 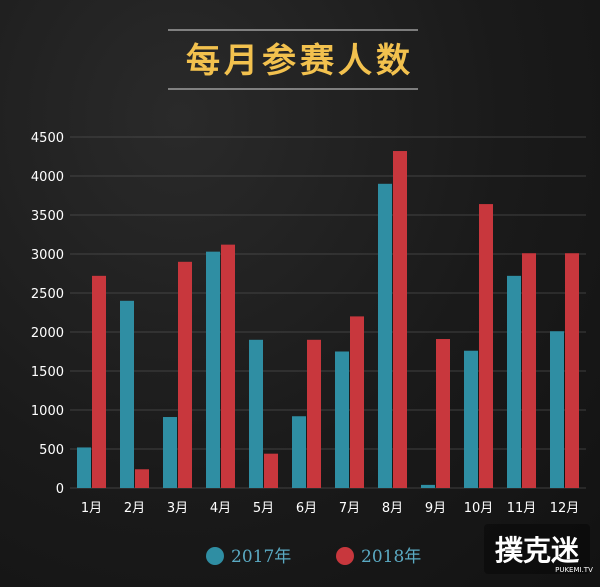 I want to click on x-tick-label: 6月, so click(x=306, y=508).